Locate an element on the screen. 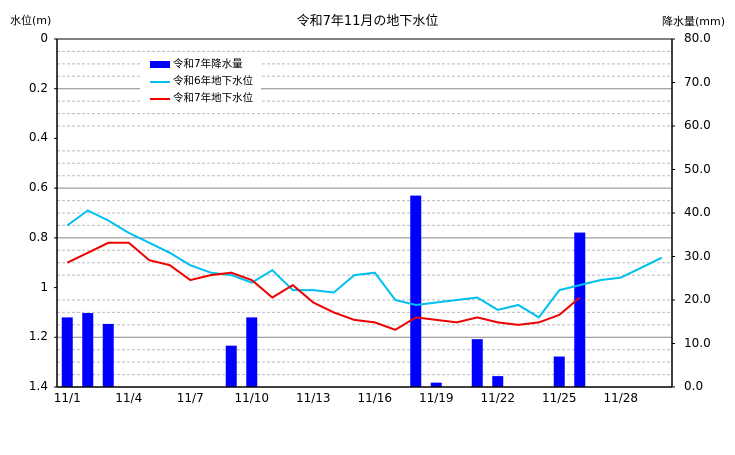  x-tick-label: 11/7 is located at coordinates (190, 398).